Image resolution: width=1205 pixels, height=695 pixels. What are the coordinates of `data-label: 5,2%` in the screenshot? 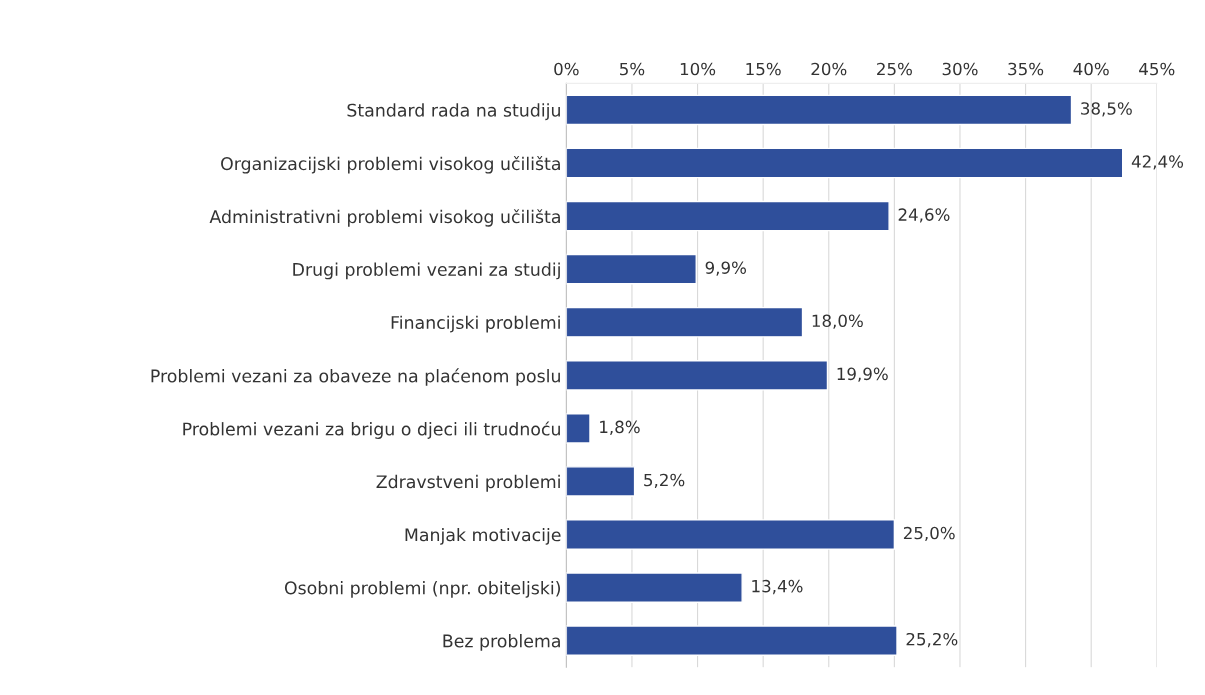 It's located at (664, 480).